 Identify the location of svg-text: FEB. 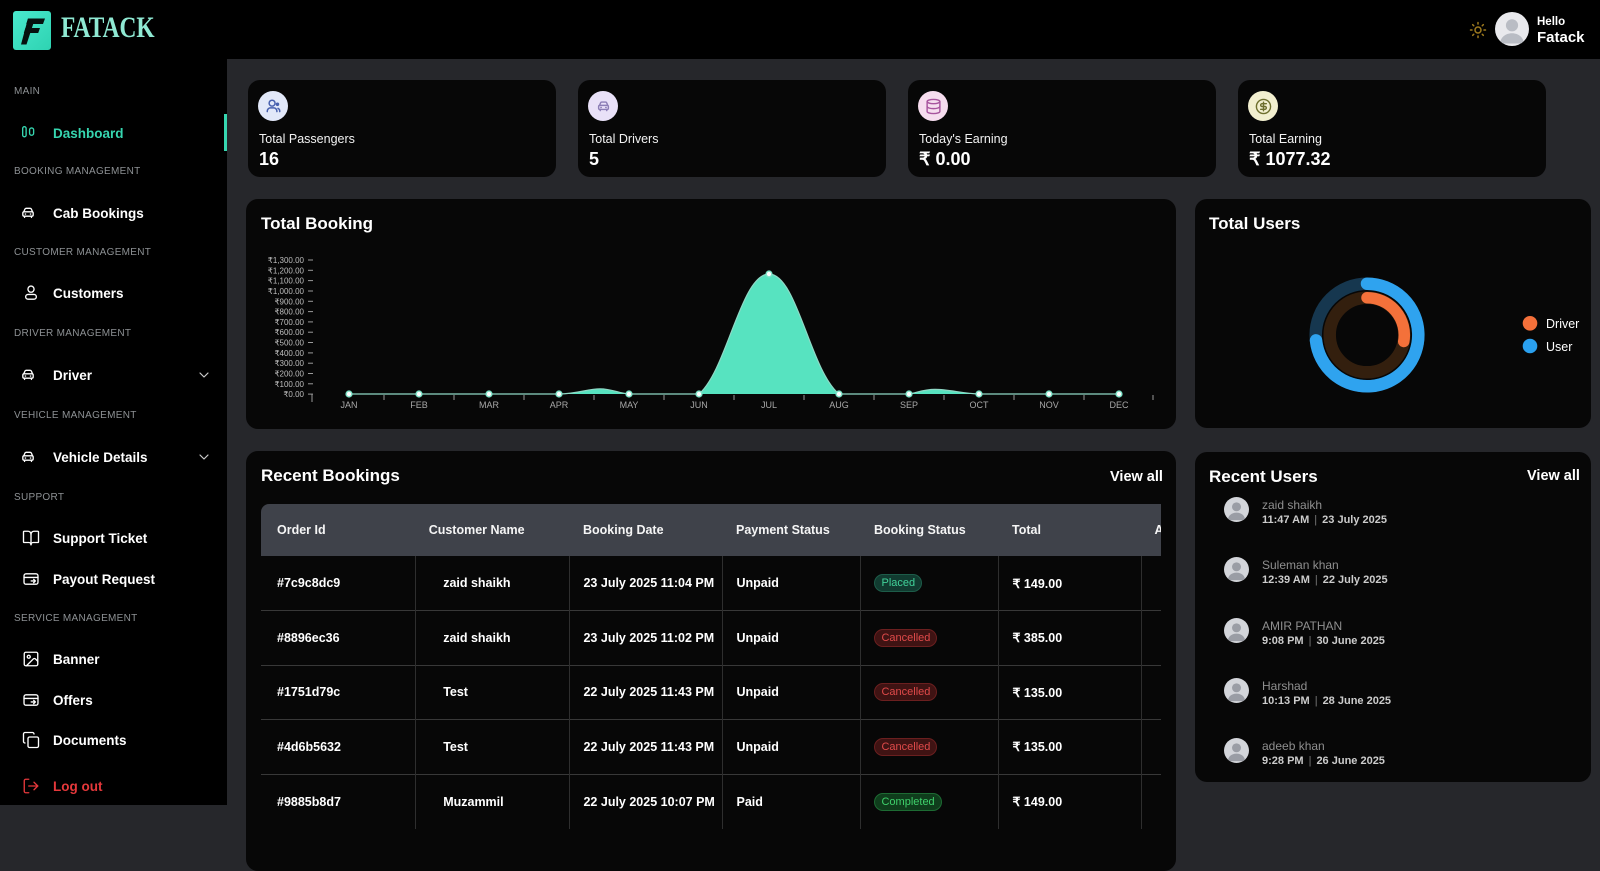
(419, 405).